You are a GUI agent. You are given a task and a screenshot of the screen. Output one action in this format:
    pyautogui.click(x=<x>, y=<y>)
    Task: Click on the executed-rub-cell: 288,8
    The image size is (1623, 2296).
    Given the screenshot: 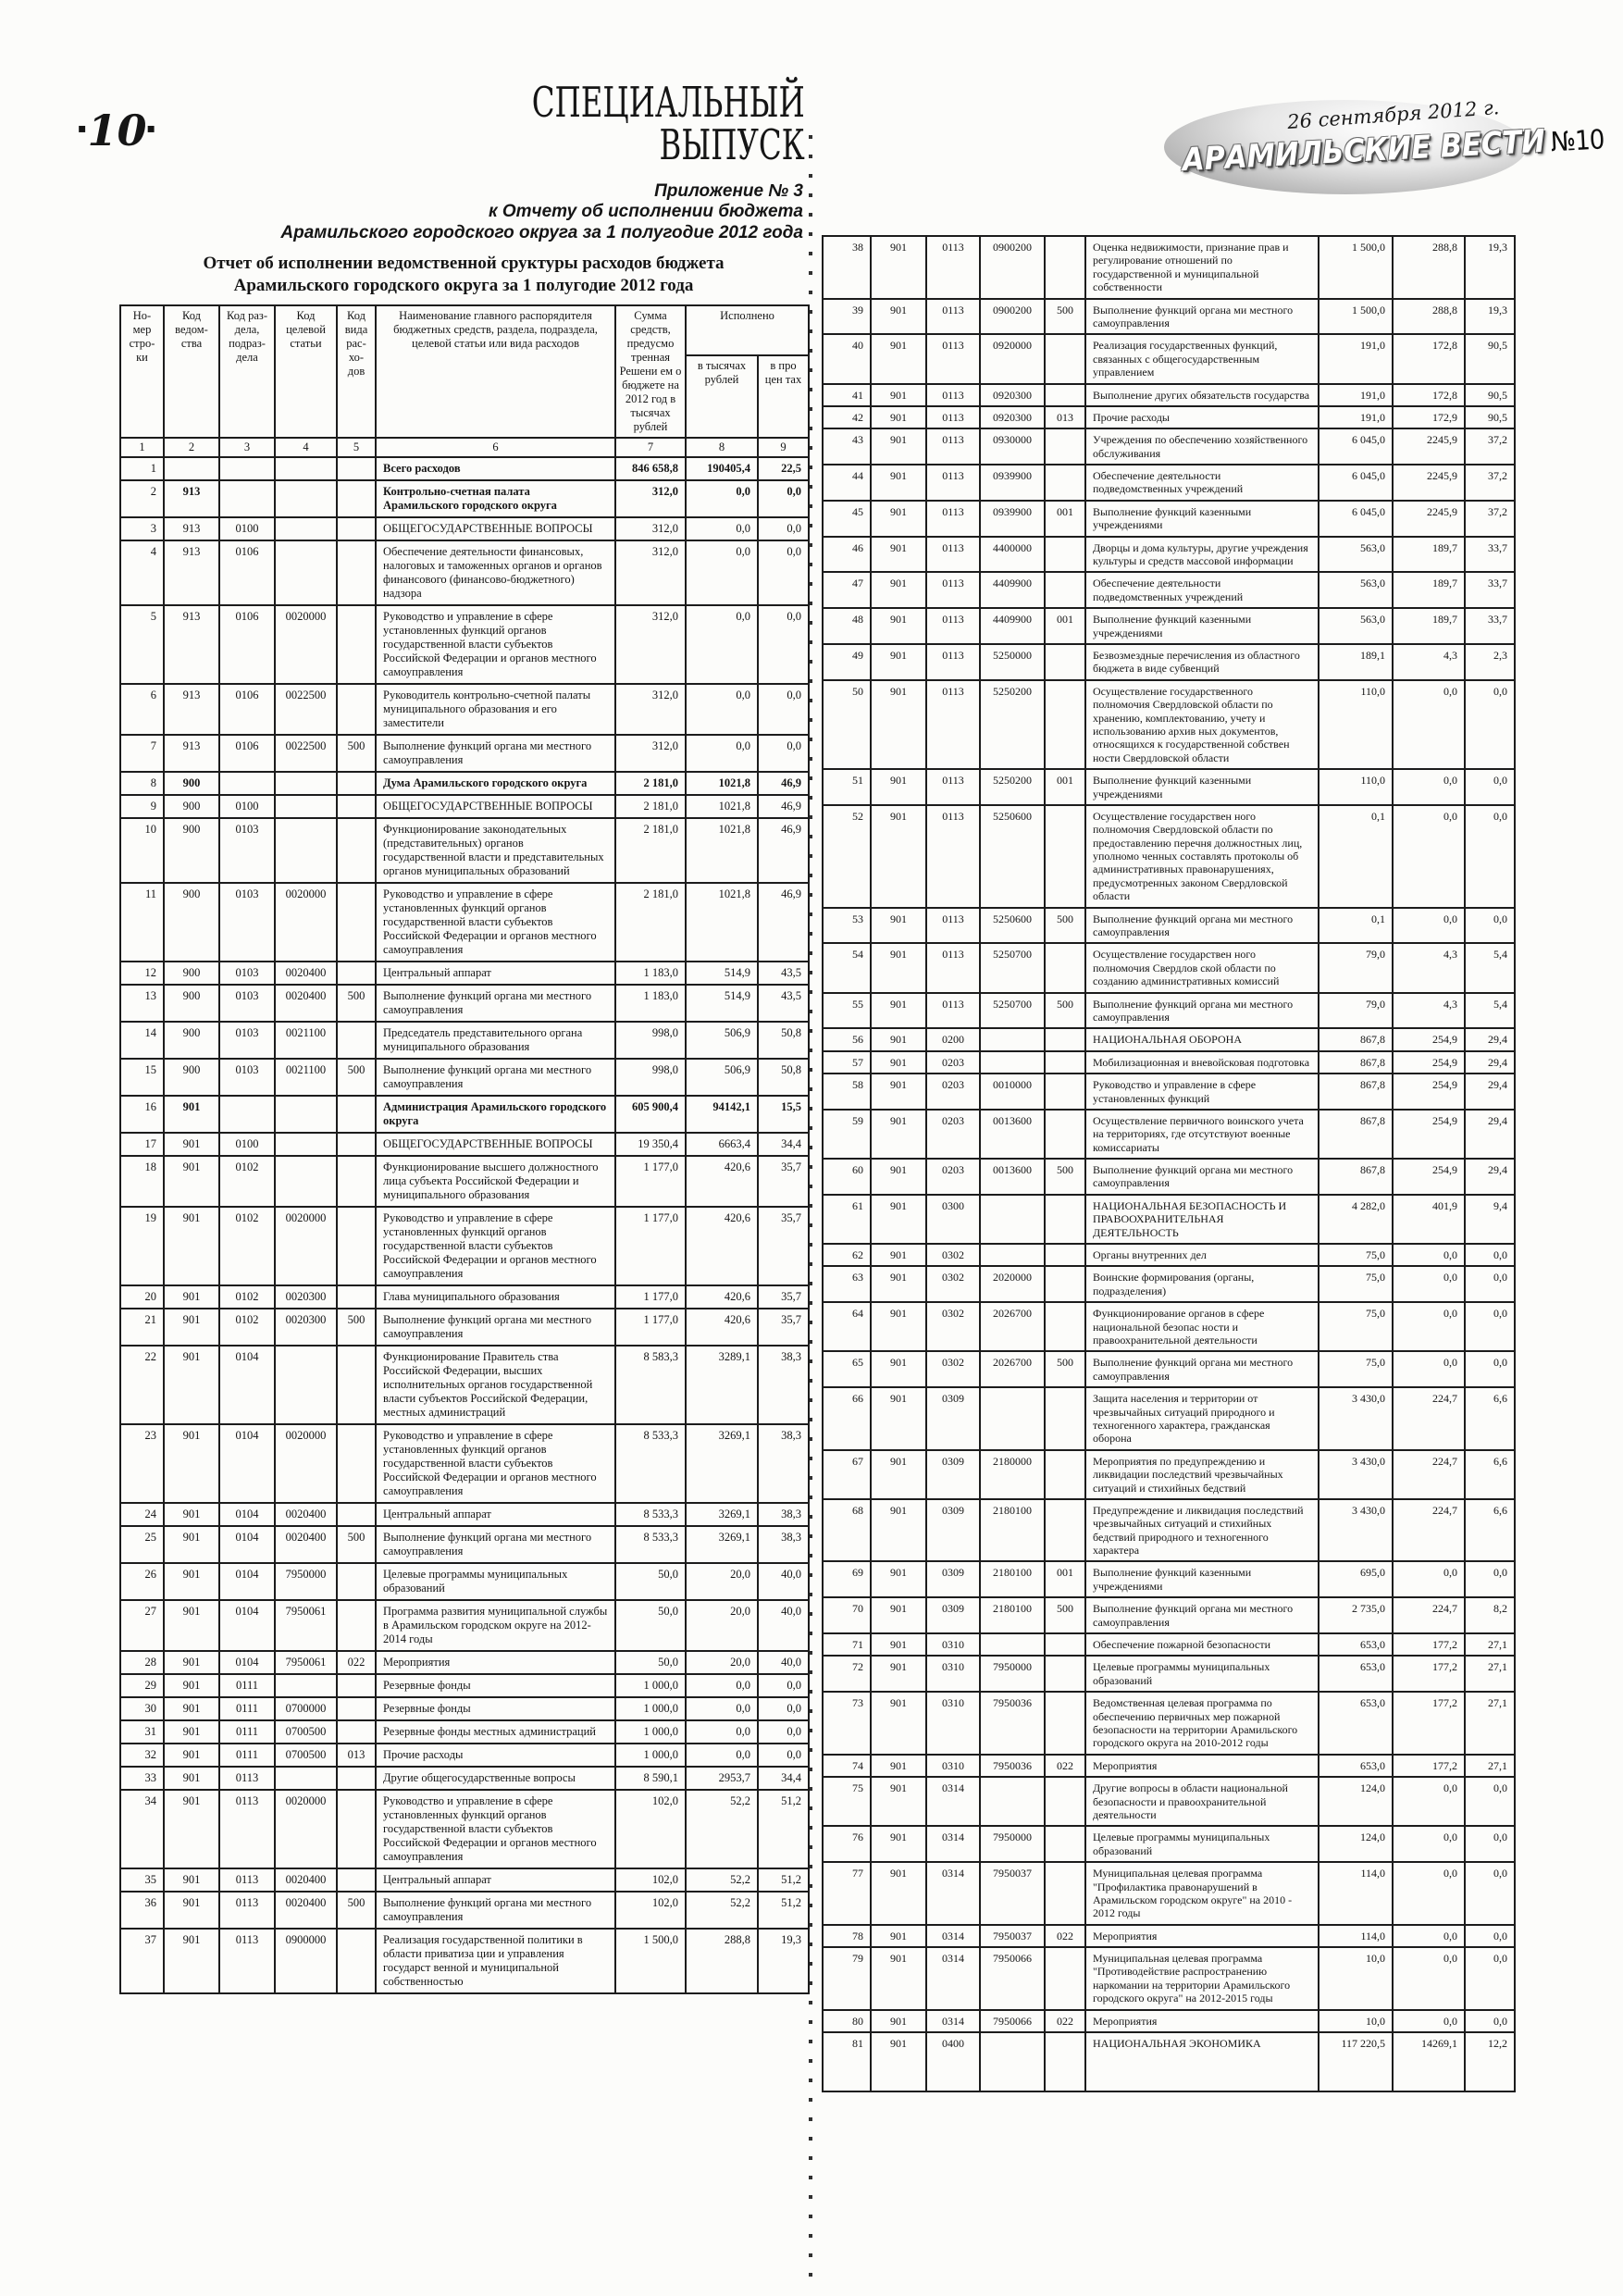 What is the action you would take?
    pyautogui.click(x=722, y=1961)
    